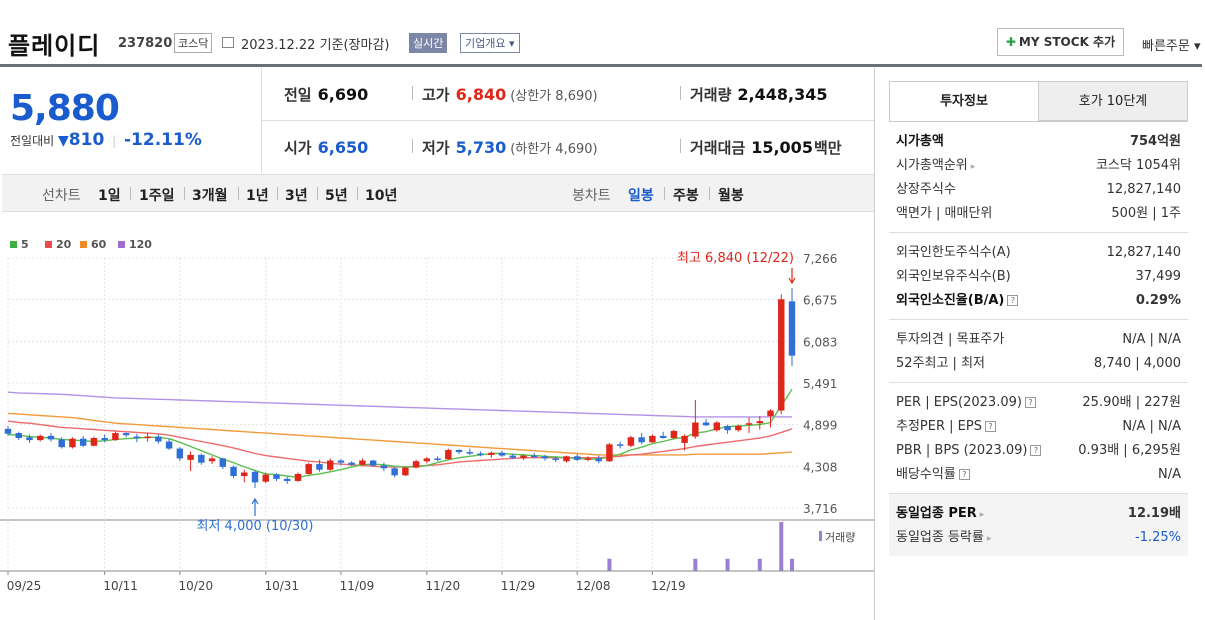  Describe the element at coordinates (1038, 253) in the screenshot. I see `info-row: 외국인한도주식수(A) 12,827,140` at that location.